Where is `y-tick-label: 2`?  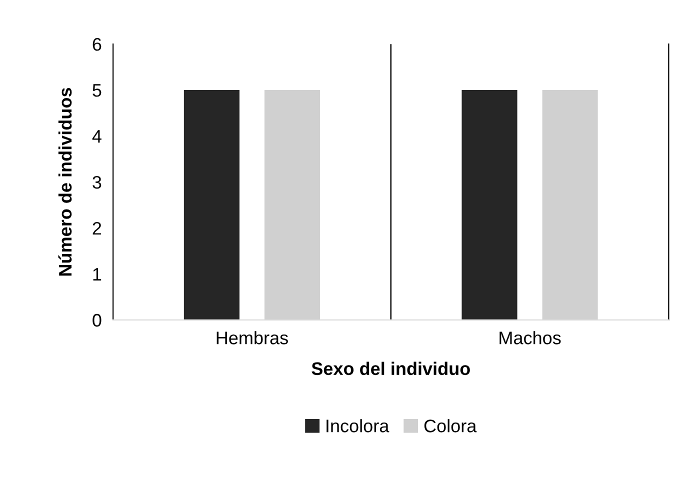 y-tick-label: 2 is located at coordinates (97, 228).